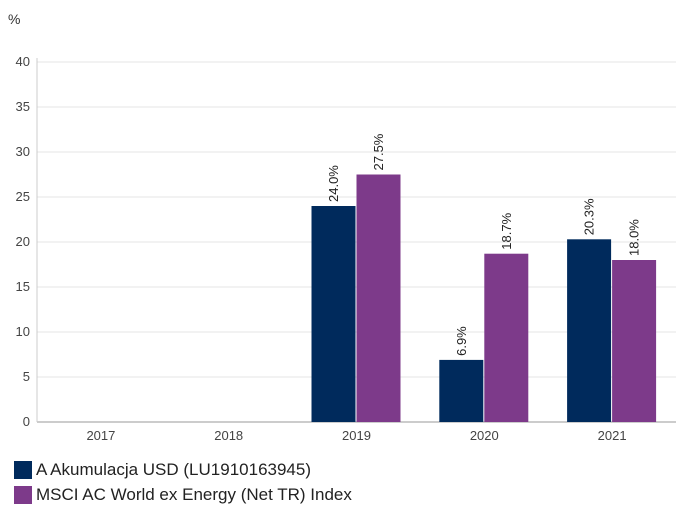 Image resolution: width=676 pixels, height=507 pixels. What do you see at coordinates (378, 151) in the screenshot?
I see `data-label: 27.5%` at bounding box center [378, 151].